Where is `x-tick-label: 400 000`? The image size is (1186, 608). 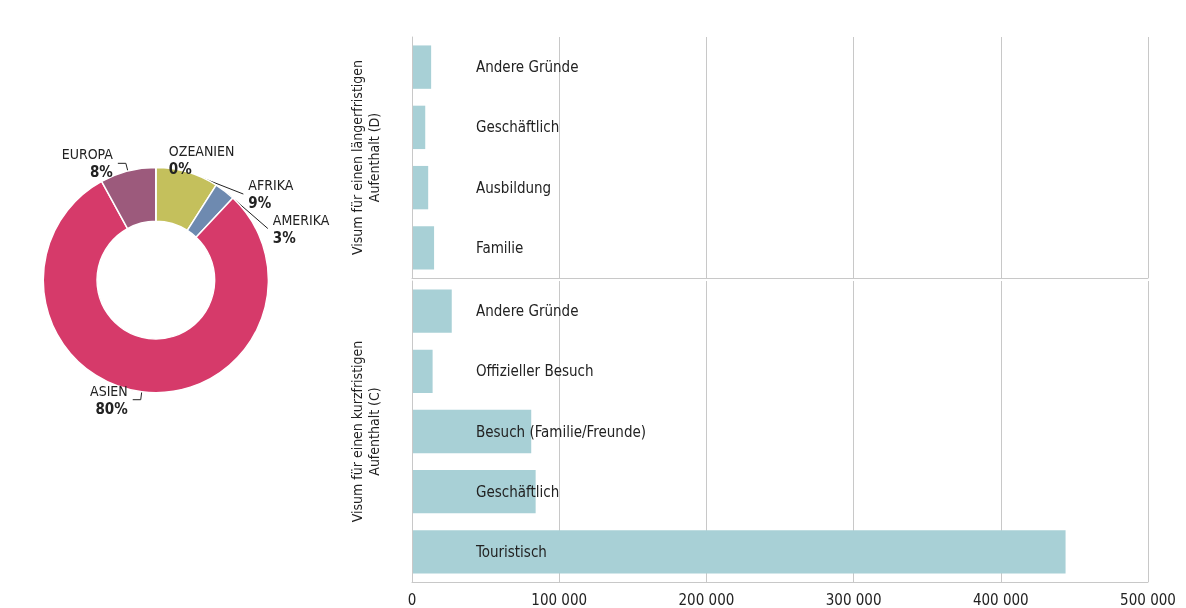
x-tick-label: 400 000 is located at coordinates (1000, 599).